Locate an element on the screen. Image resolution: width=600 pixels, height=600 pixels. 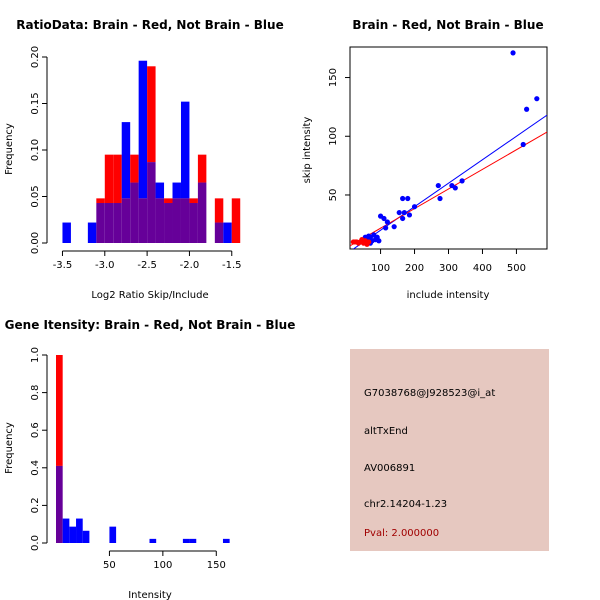
intensity-histogram-x-tick-label: 100 is located at coordinates (162, 565).